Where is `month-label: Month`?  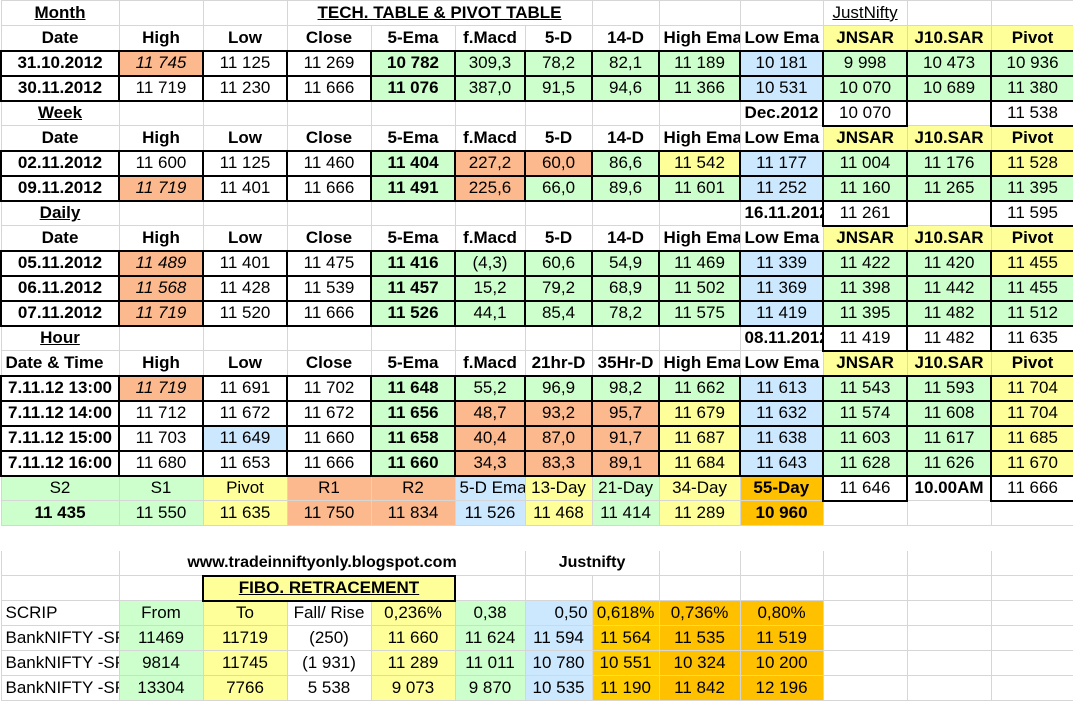
month-label: Month is located at coordinates (60, 13).